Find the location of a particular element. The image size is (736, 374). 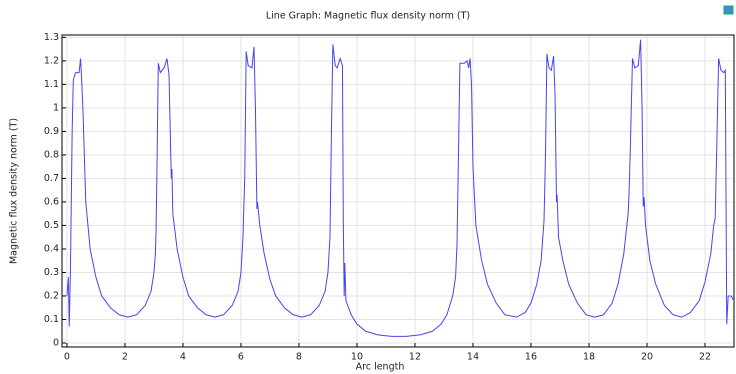

toolbar-icon is located at coordinates (728, 10).